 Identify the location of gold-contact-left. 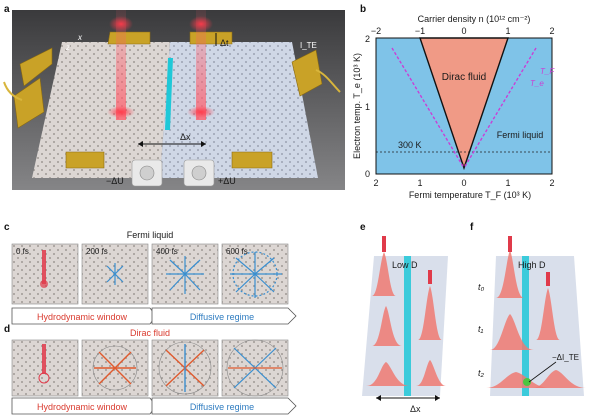
(29, 103).